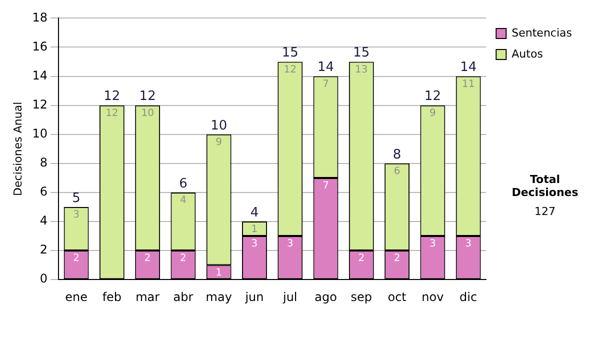  Describe the element at coordinates (76, 198) in the screenshot. I see `total-label: 5` at that location.